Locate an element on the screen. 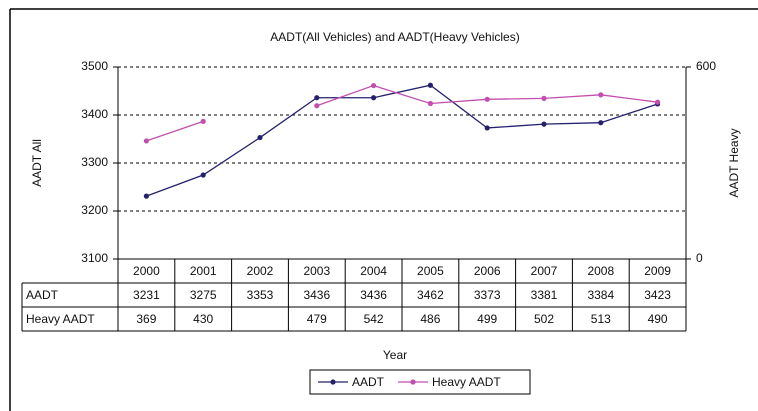  table-value: 3462 is located at coordinates (430, 295).